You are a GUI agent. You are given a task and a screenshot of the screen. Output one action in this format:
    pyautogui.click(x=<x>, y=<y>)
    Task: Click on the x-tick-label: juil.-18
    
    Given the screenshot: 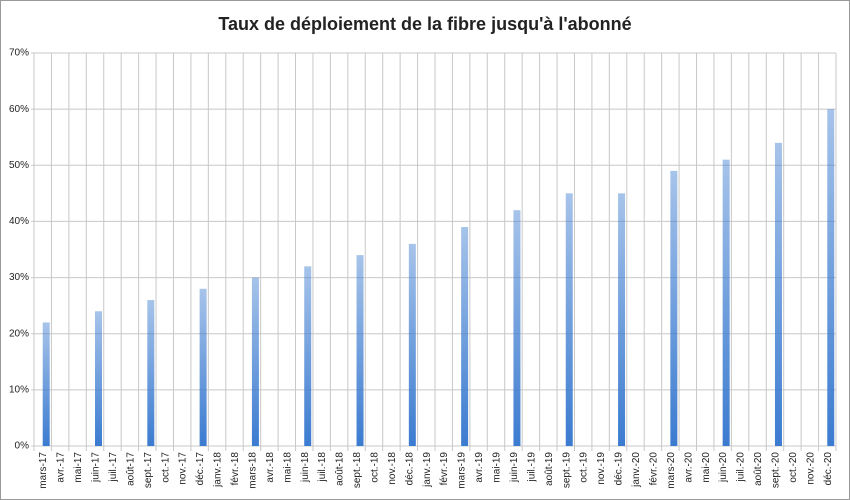 What is the action you would take?
    pyautogui.click(x=322, y=467)
    